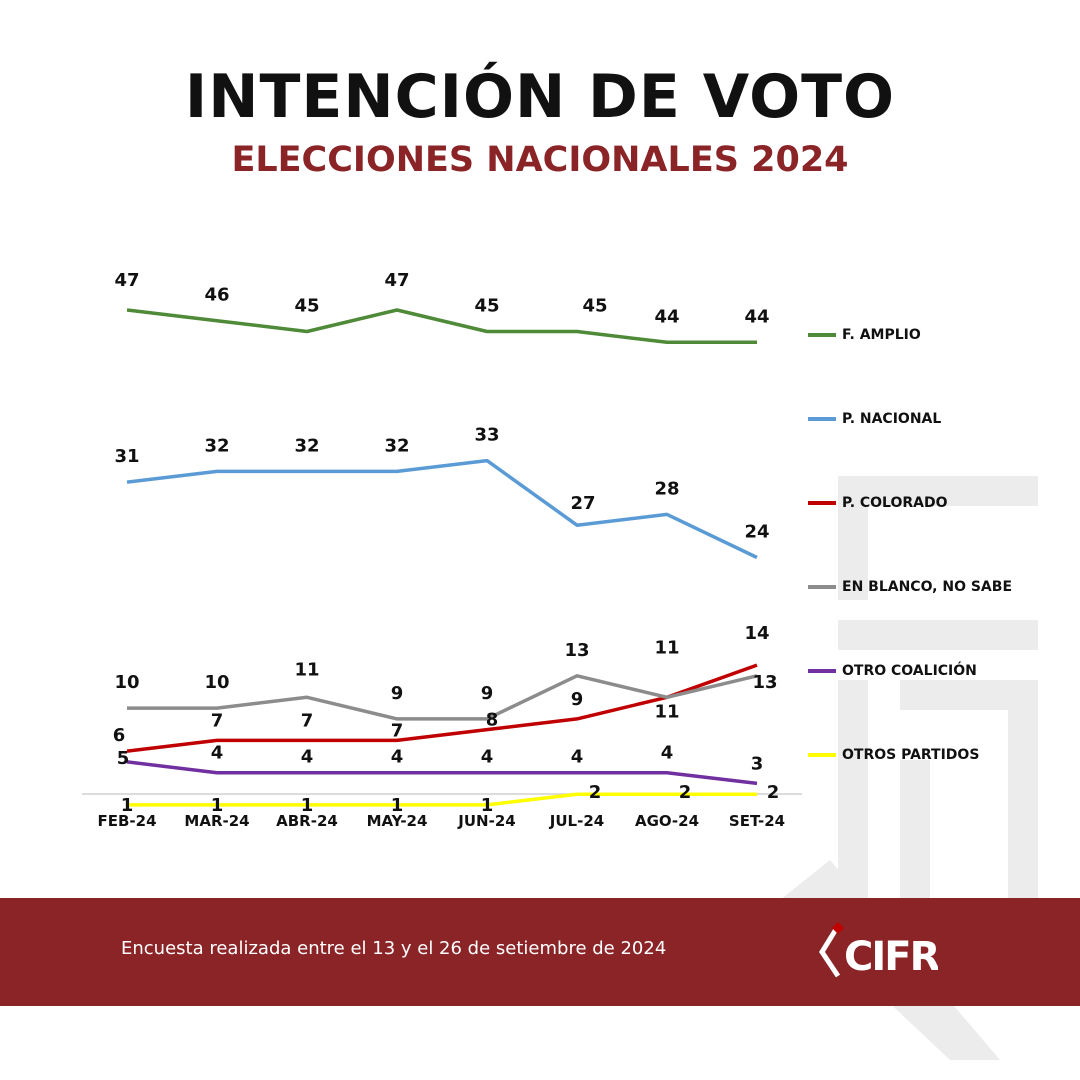 This screenshot has height=1080, width=1080. What do you see at coordinates (216, 682) in the screenshot?
I see `data-label-en-blanco-no-sabe-1: 10` at bounding box center [216, 682].